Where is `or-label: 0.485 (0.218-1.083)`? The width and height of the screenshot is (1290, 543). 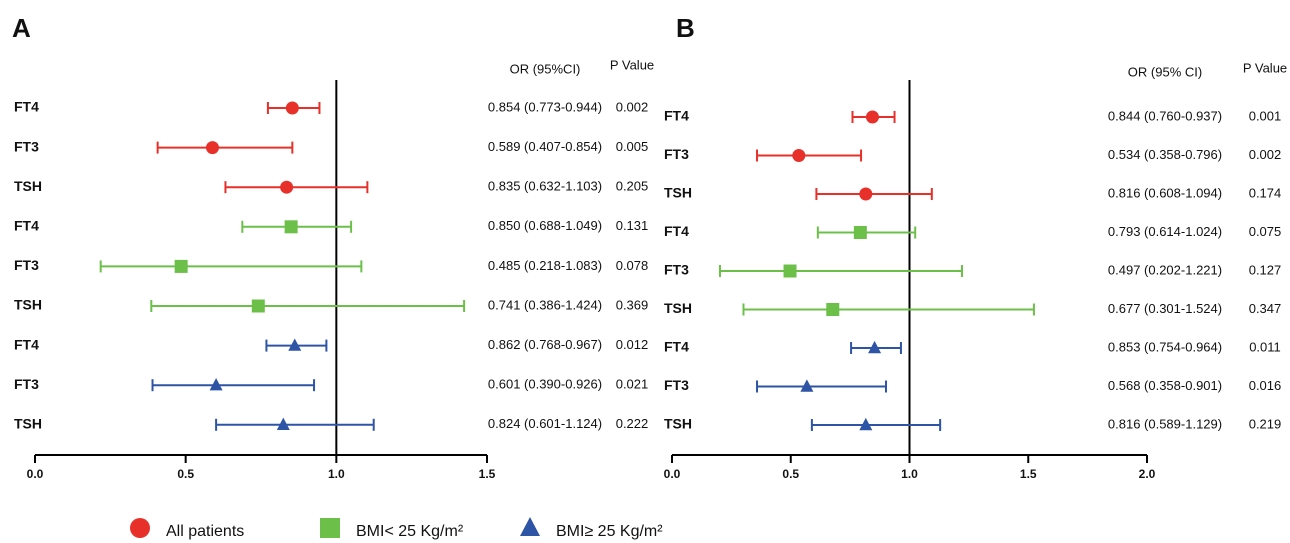
or-label: 0.485 (0.218-1.083) is located at coordinates (545, 265).